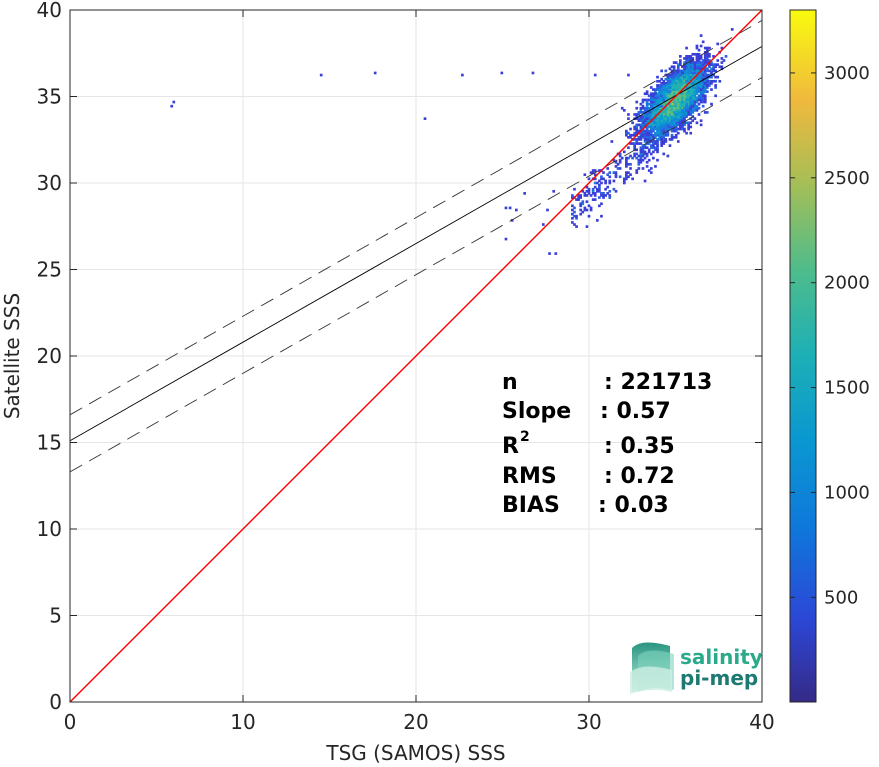 Image resolution: width=879 pixels, height=767 pixels. I want to click on colorbar-tick-label: 1000, so click(847, 492).